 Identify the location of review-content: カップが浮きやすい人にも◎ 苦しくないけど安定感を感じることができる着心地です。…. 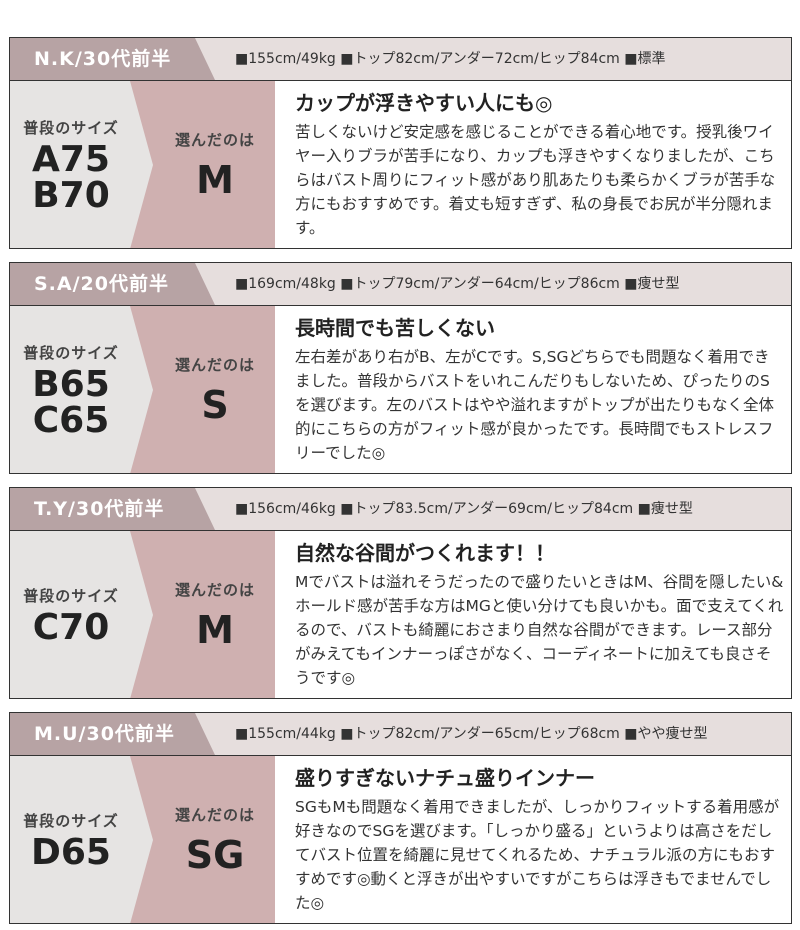
(540, 163).